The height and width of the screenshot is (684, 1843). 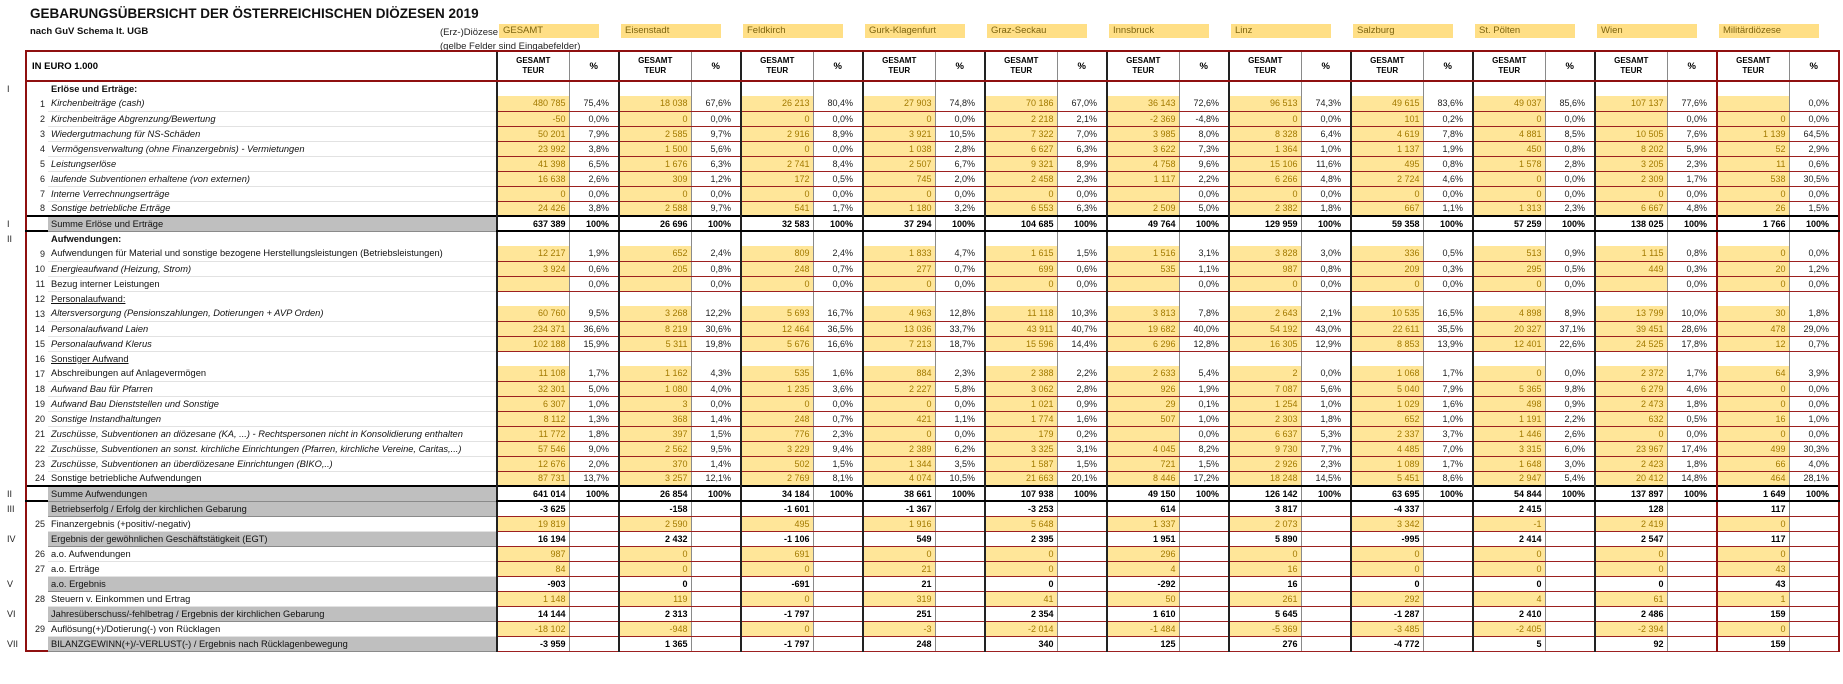 I want to click on cell-value: 61, so click(x=1630, y=599).